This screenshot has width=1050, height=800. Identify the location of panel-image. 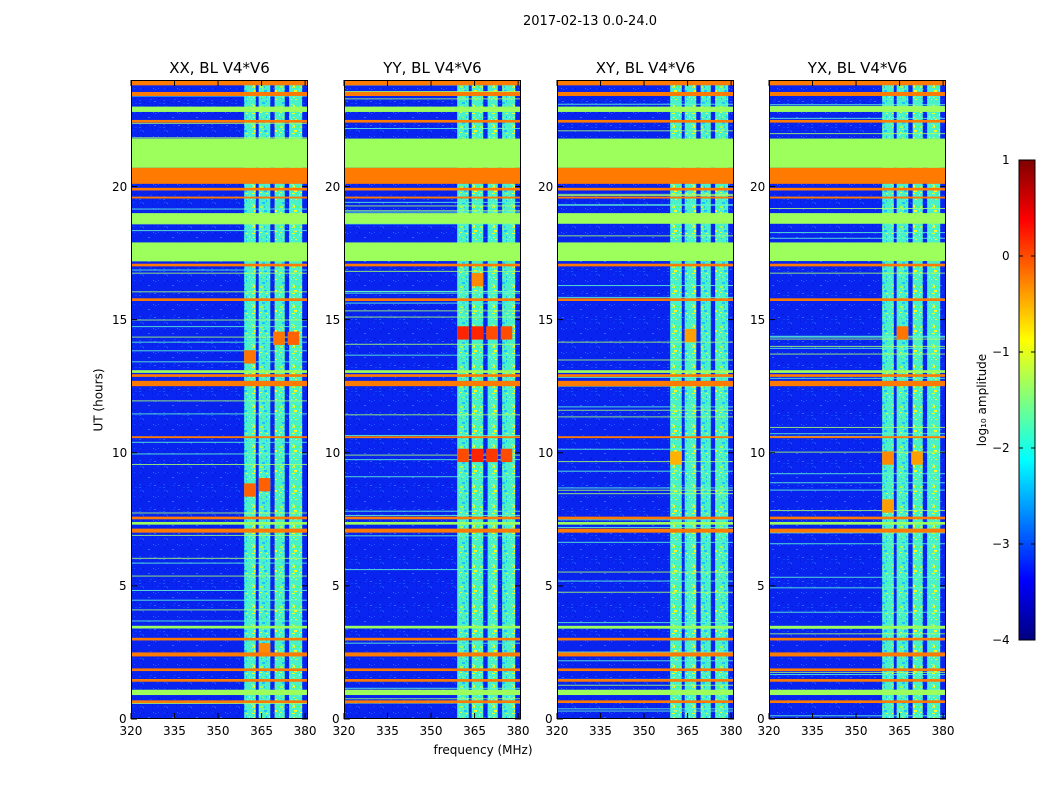
(219, 399).